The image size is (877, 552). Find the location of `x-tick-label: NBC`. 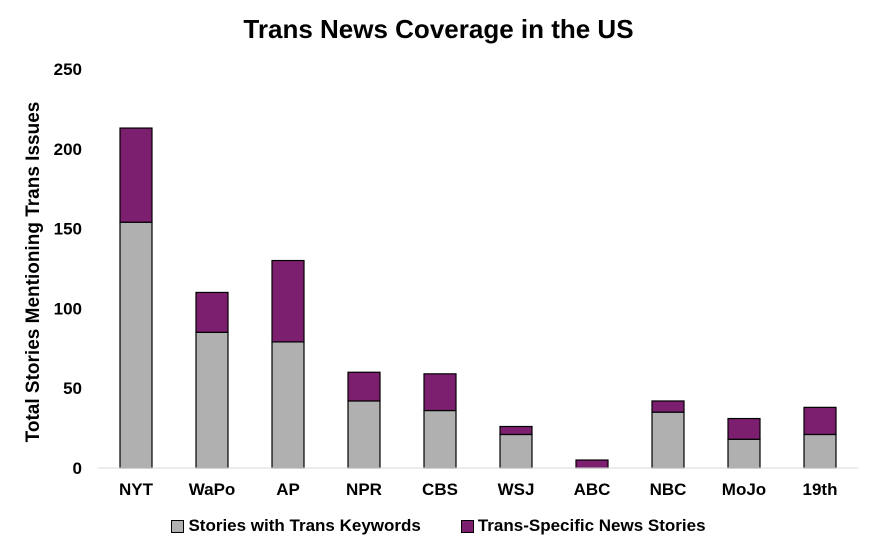

x-tick-label: NBC is located at coordinates (668, 489).